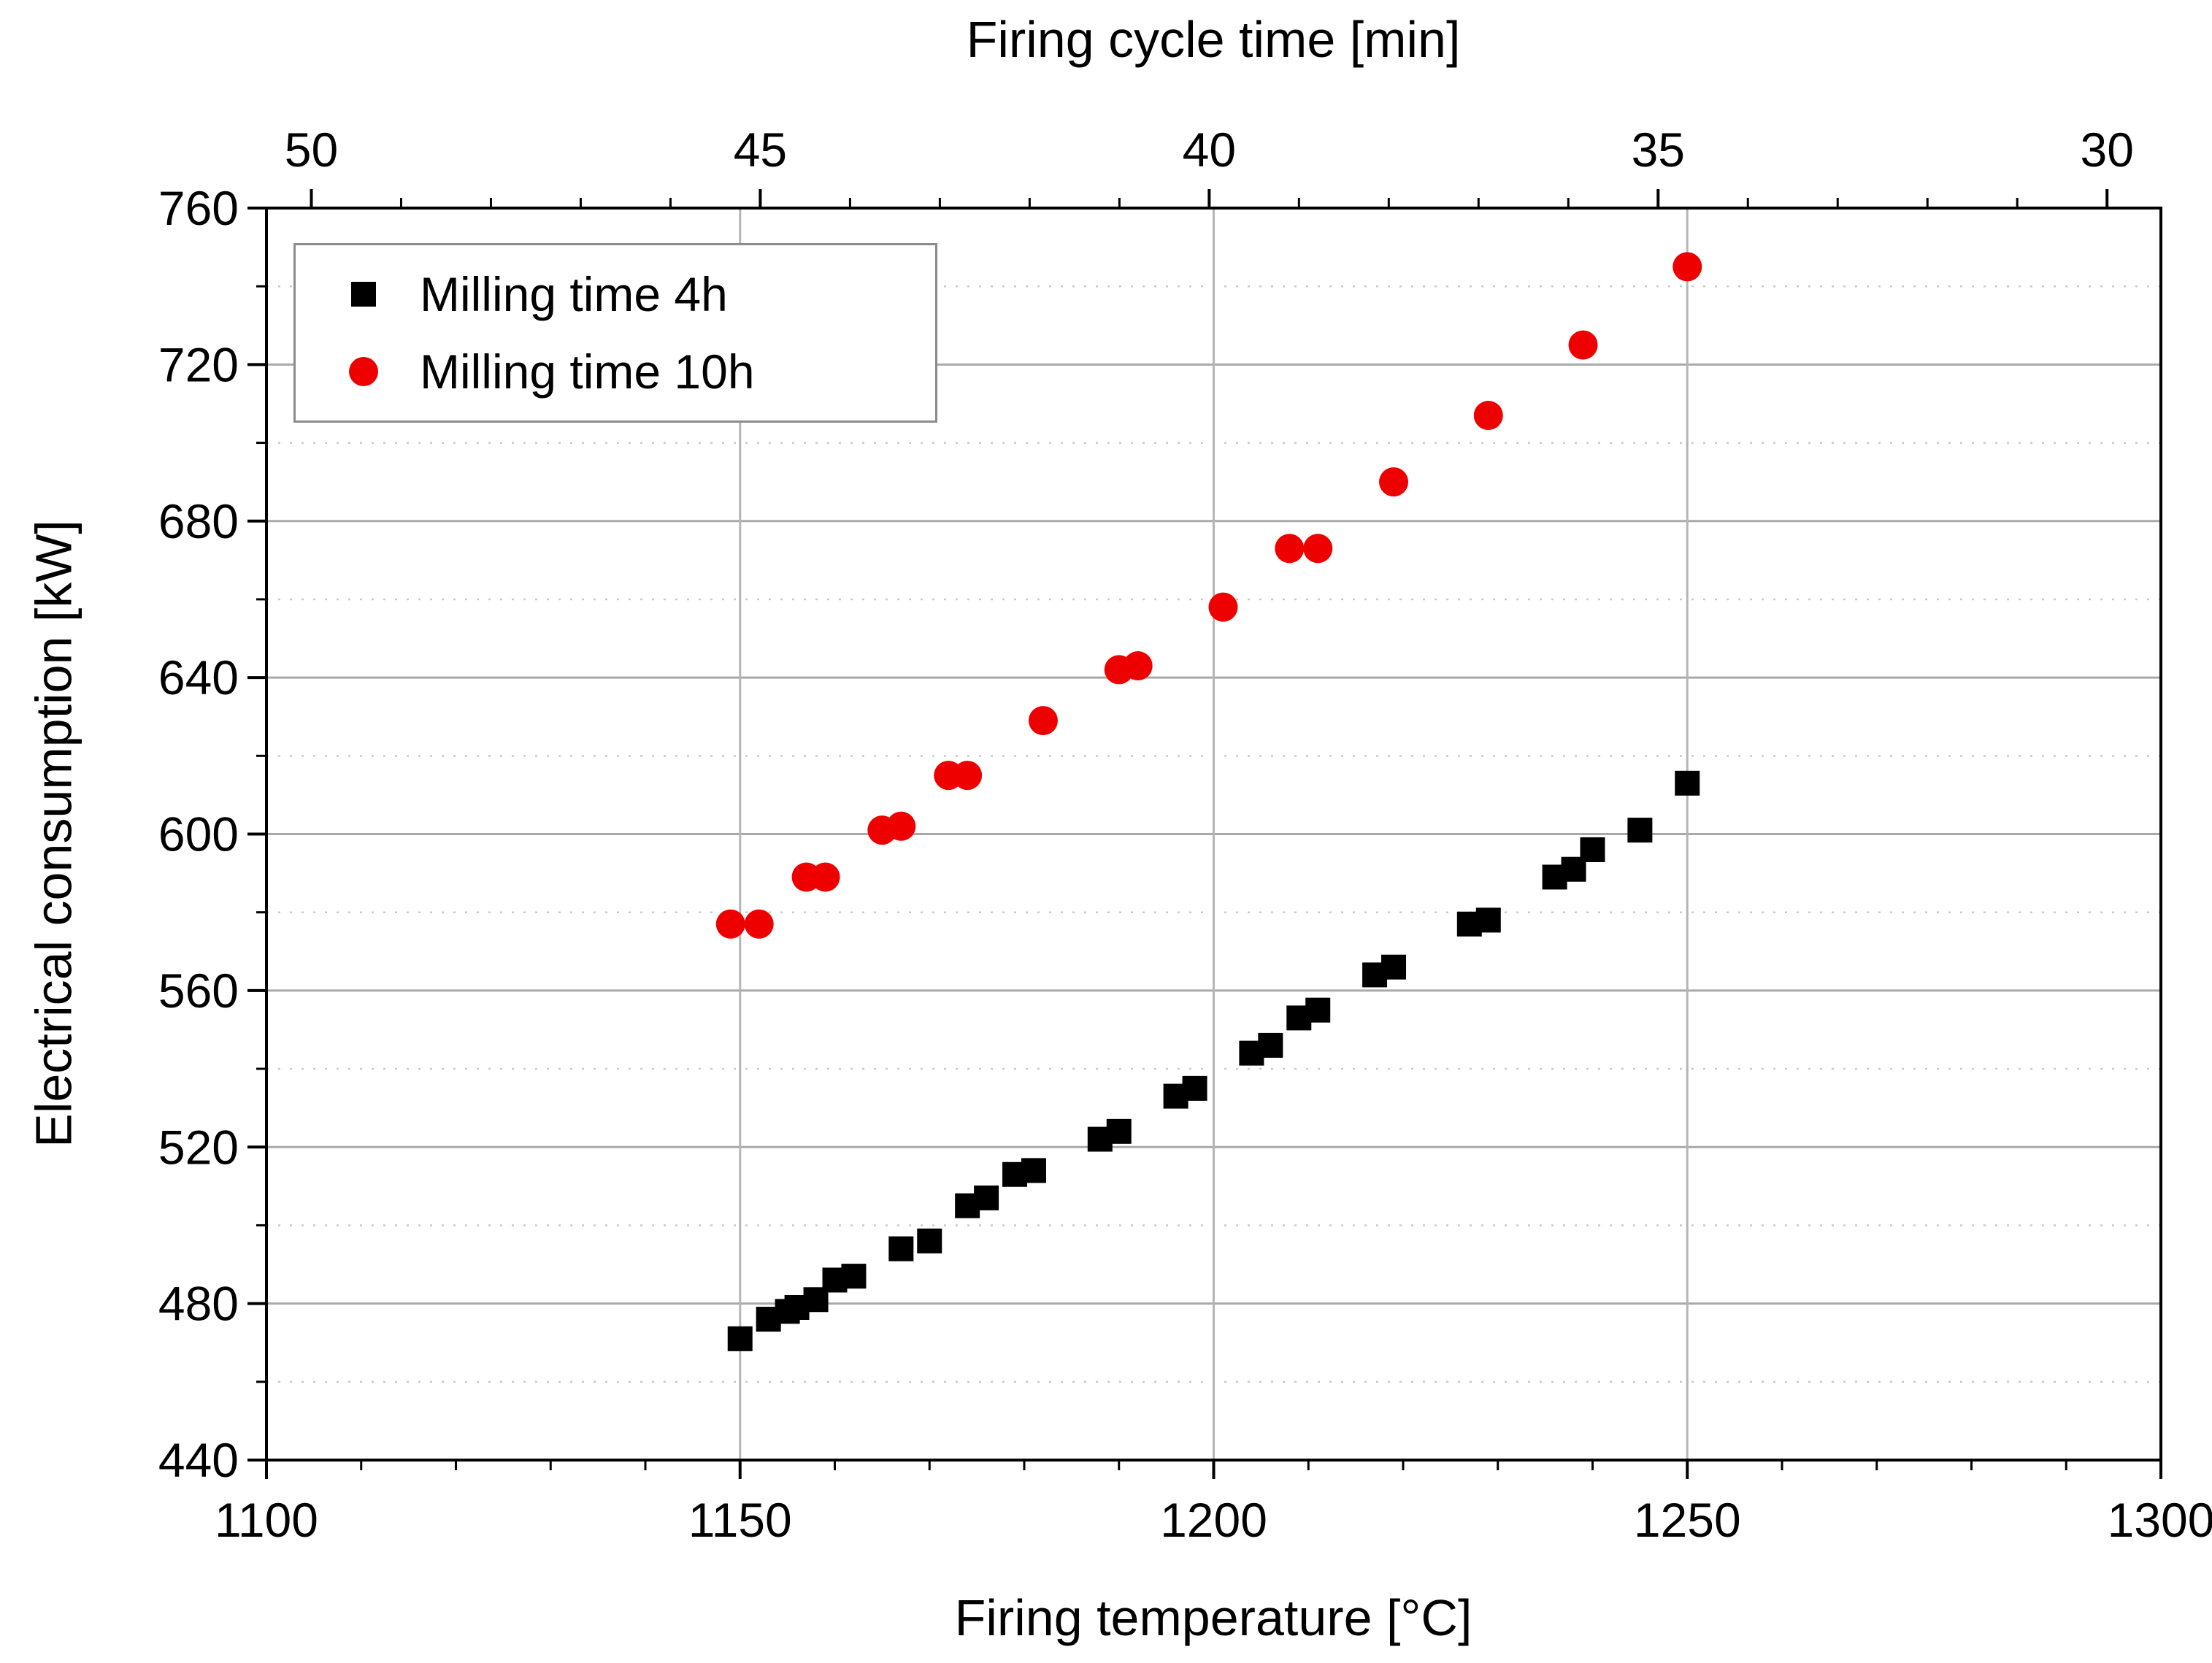 The height and width of the screenshot is (1663, 2212). What do you see at coordinates (1213, 39) in the screenshot?
I see `top-axis-title: Firing cycle time [min]` at bounding box center [1213, 39].